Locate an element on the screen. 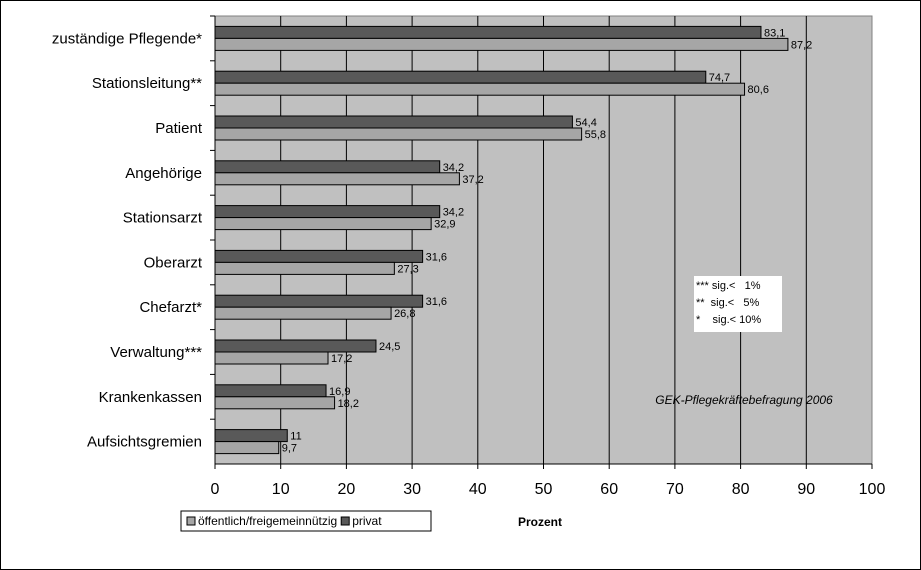 The width and height of the screenshot is (921, 570). category-label: Angehörige is located at coordinates (163, 173).